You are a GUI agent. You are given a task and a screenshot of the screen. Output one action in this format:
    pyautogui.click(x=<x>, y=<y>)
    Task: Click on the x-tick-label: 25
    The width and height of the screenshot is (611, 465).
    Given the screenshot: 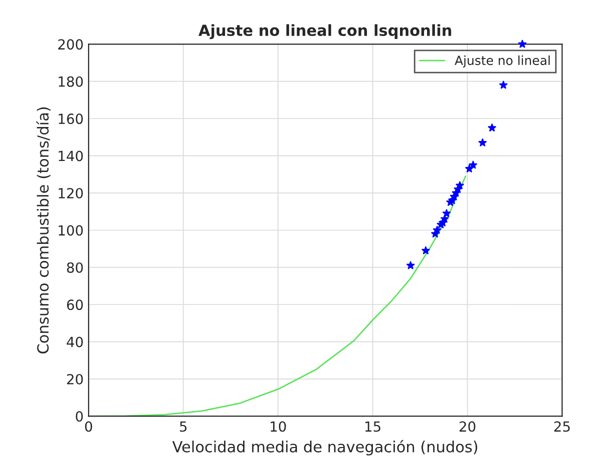 What is the action you would take?
    pyautogui.click(x=562, y=426)
    